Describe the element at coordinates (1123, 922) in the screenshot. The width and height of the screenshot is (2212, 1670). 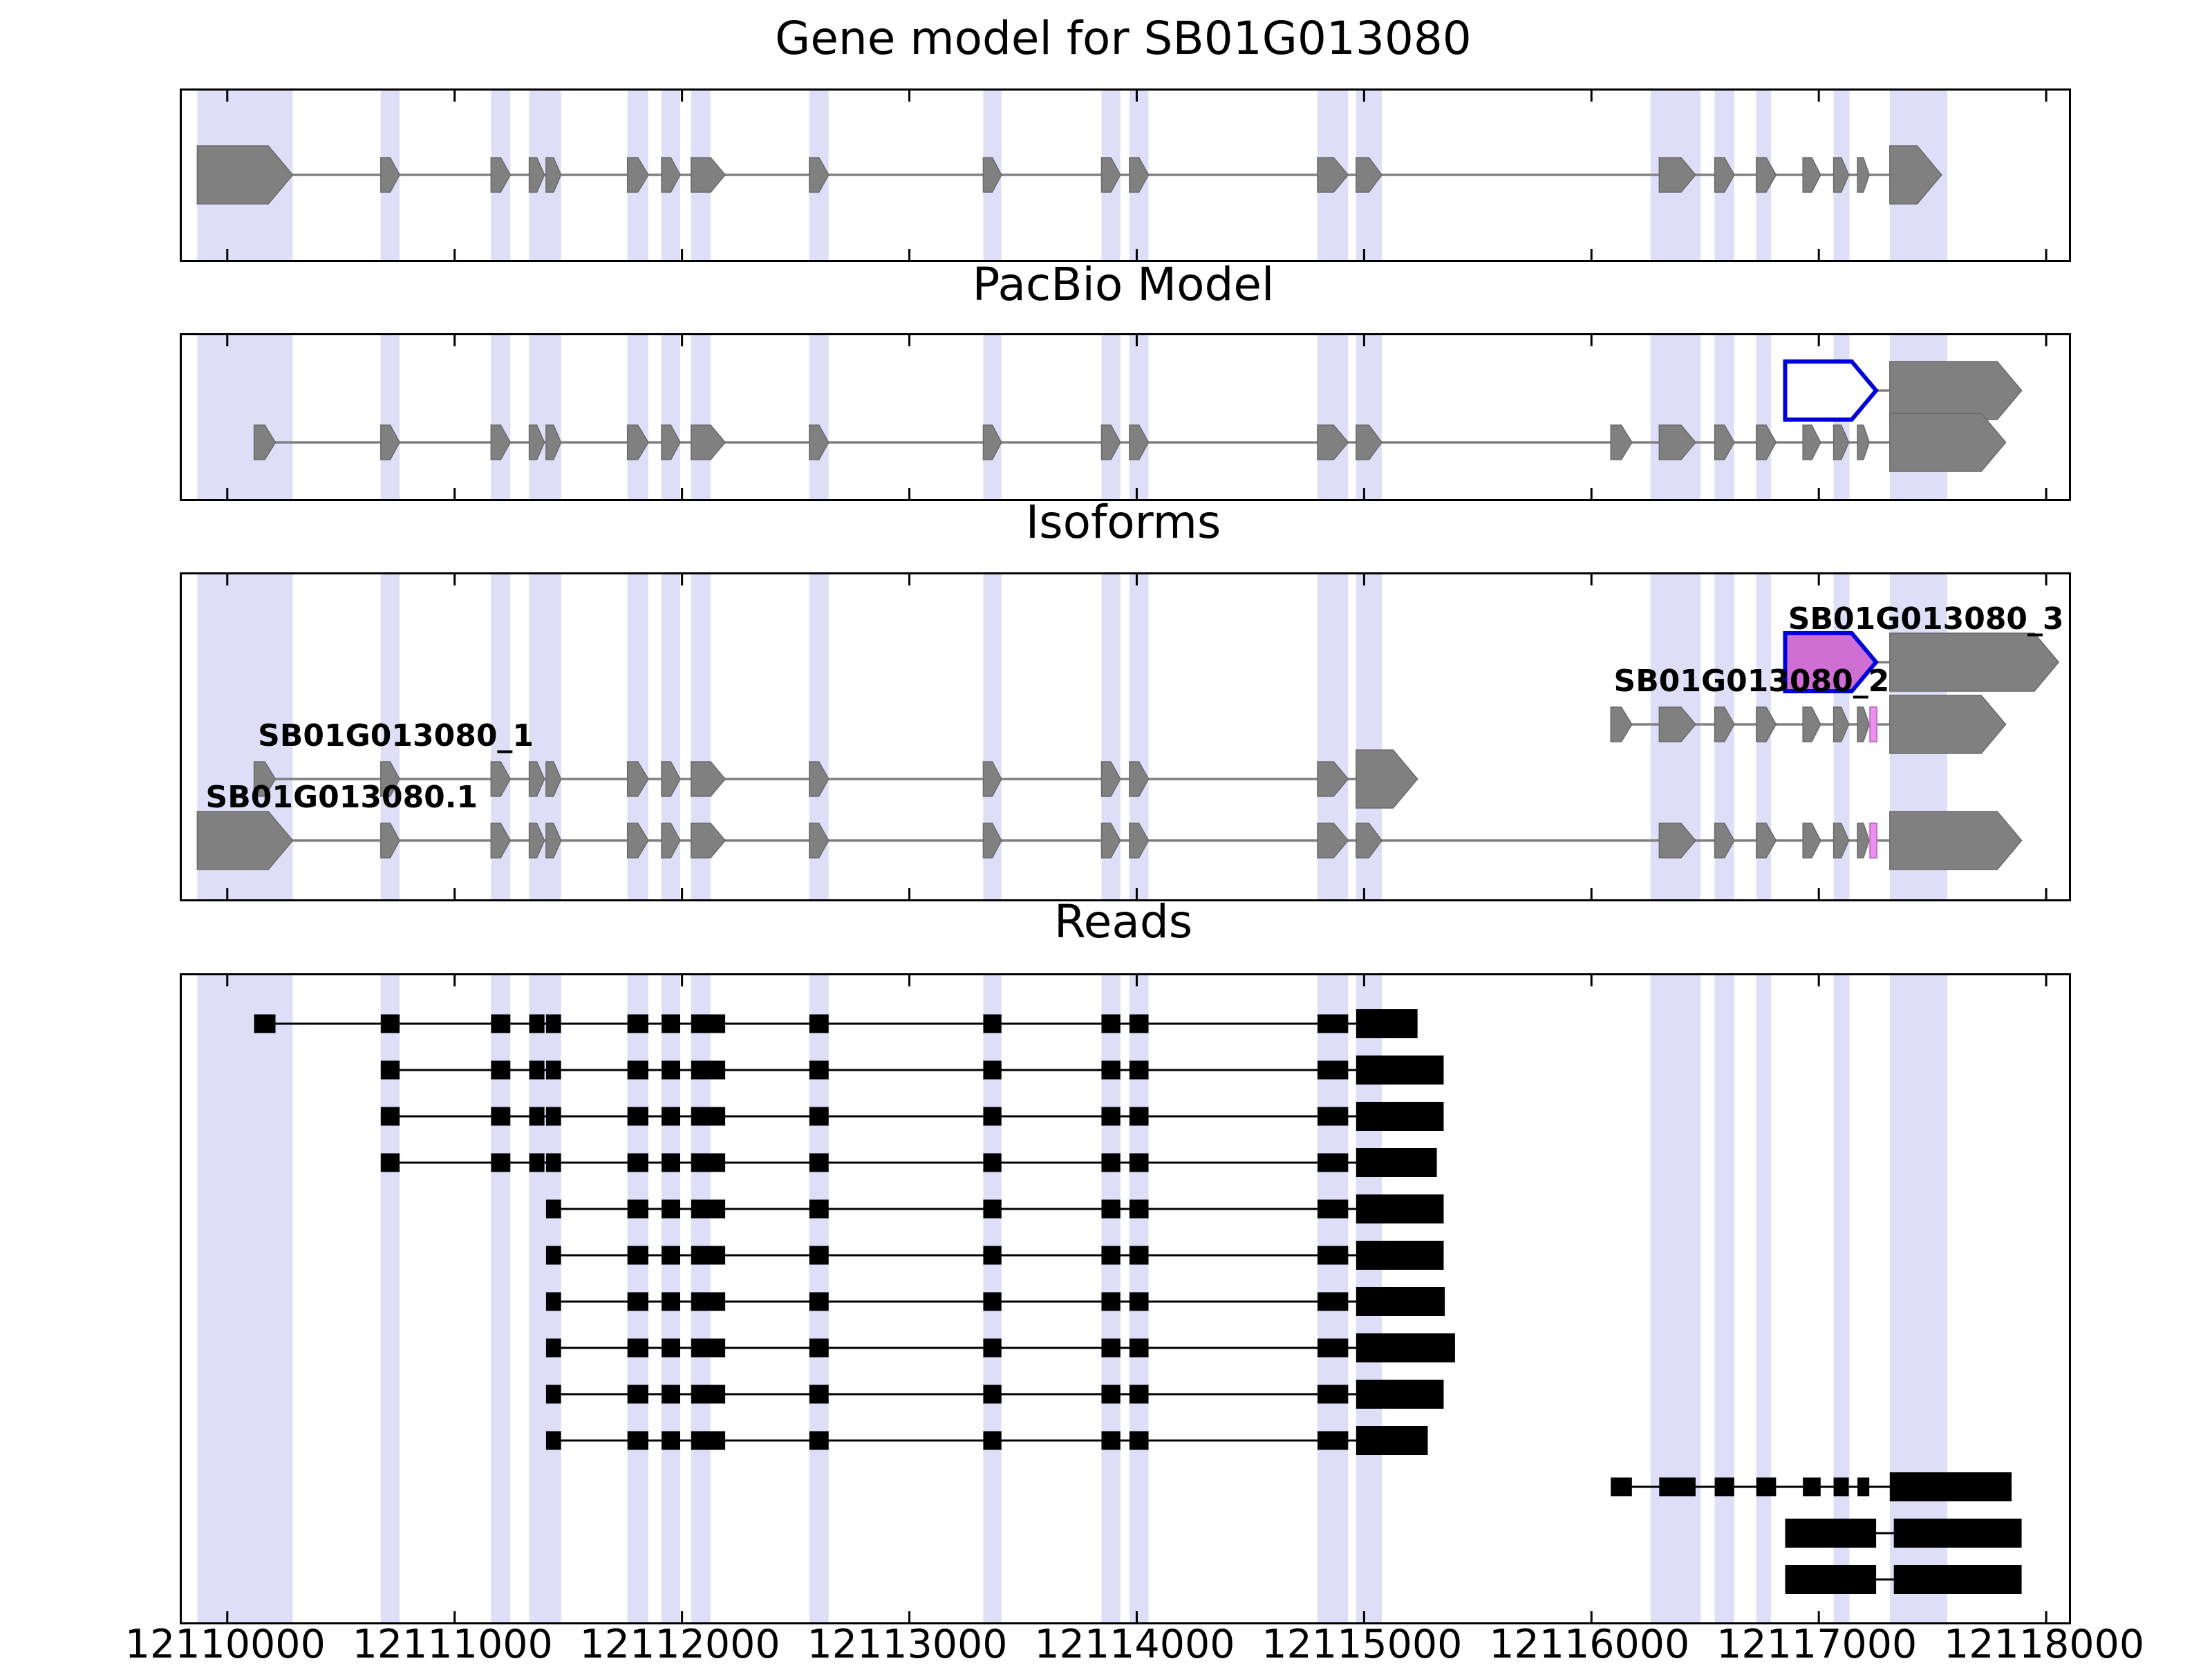
I see `track-title-reads: Reads` at that location.